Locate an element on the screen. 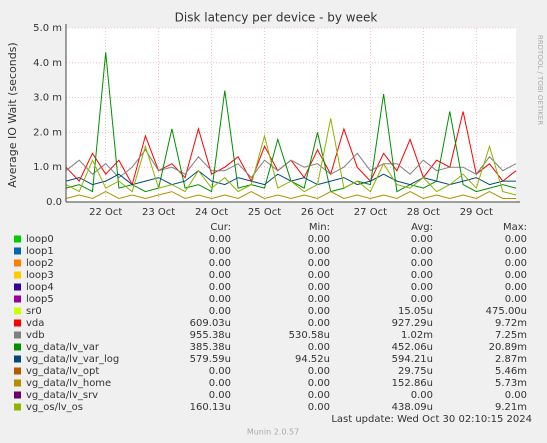 The image size is (547, 443). column-header: Max: is located at coordinates (515, 227).